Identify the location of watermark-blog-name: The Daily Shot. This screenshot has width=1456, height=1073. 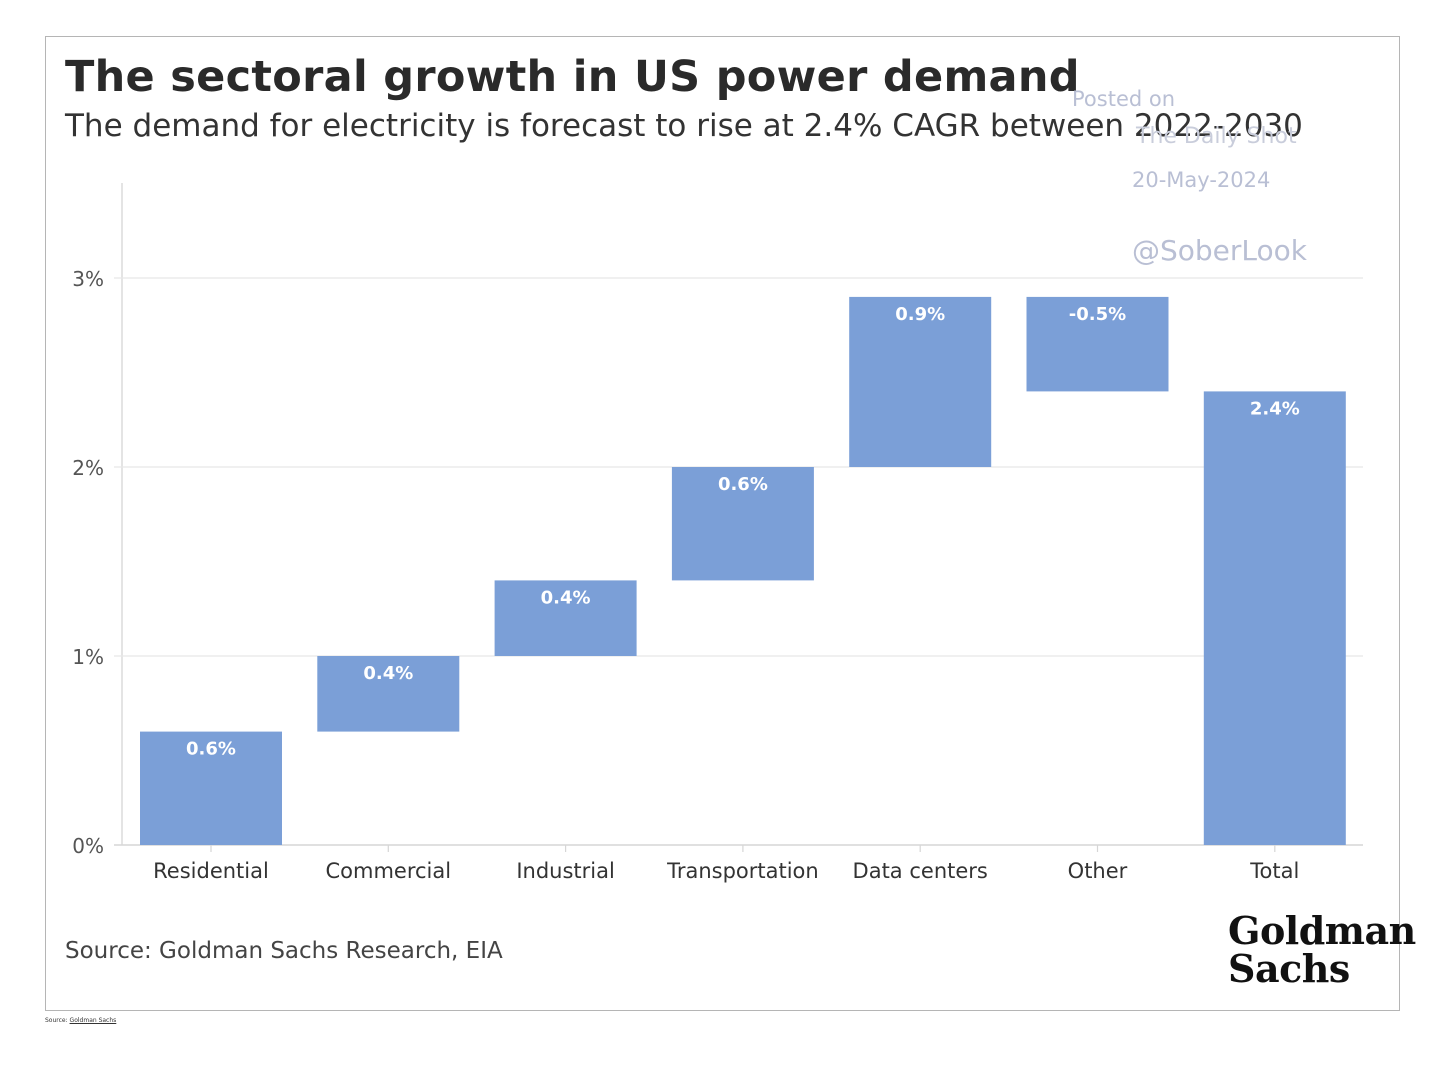
(1216, 136).